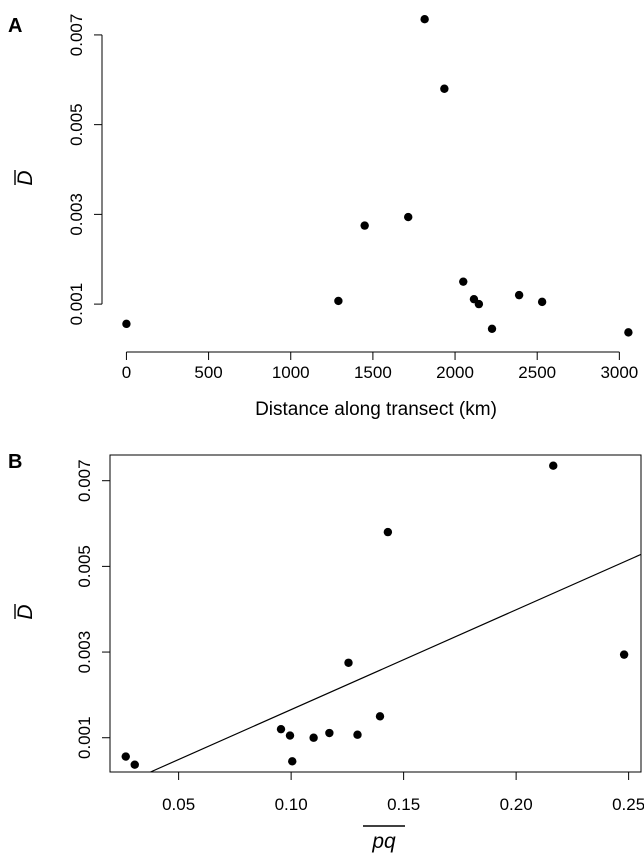 The image size is (644, 860). I want to click on panel-a-x-tick-label: 3000, so click(619, 372).